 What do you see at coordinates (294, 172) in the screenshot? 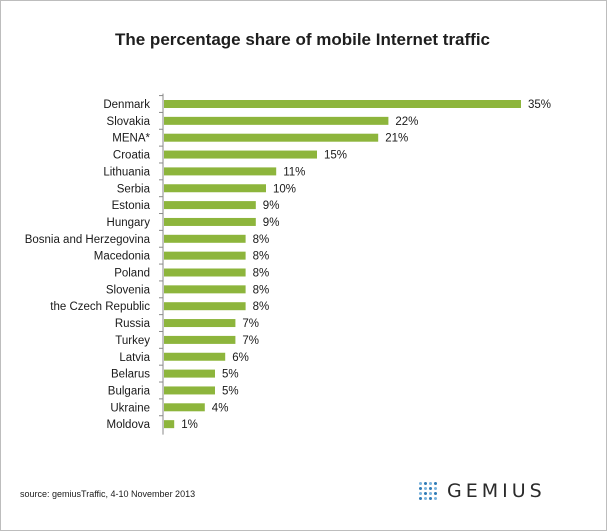
I see `data-label: 11%` at bounding box center [294, 172].